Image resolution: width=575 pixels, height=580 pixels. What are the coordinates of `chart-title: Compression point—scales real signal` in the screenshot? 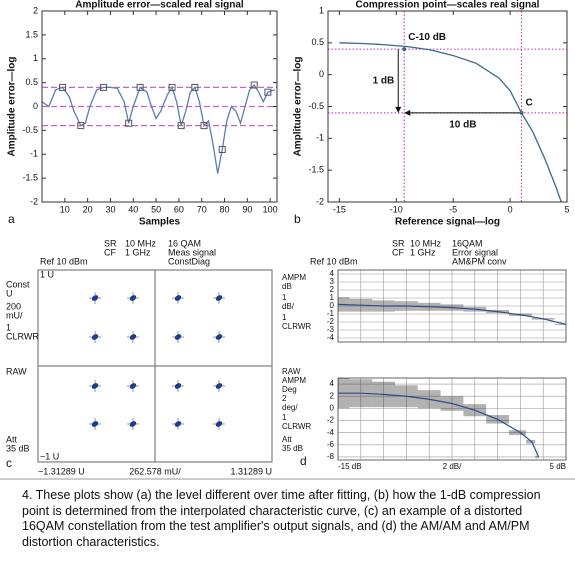 It's located at (448, 5).